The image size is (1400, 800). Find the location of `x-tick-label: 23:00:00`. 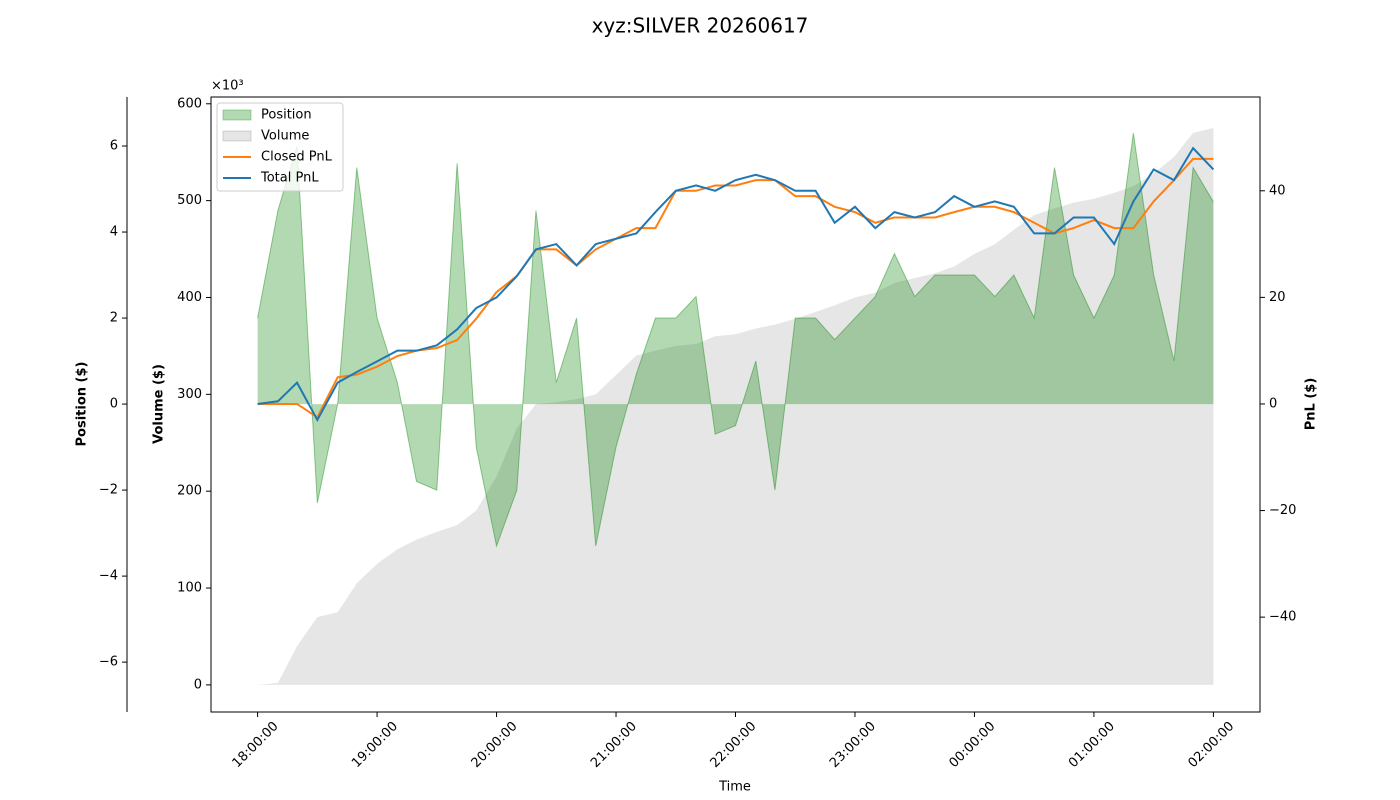

x-tick-label: 23:00:00 is located at coordinates (853, 745).